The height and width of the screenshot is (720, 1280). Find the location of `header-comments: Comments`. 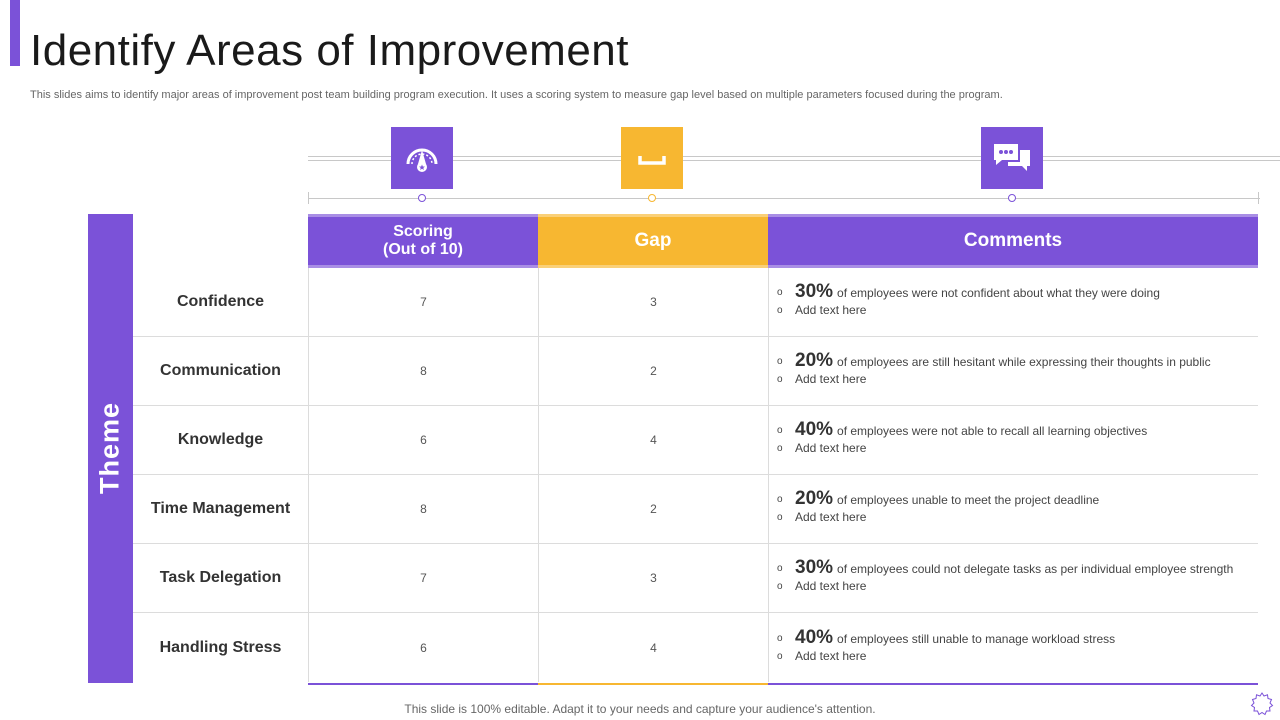

header-comments: Comments is located at coordinates (1013, 241).